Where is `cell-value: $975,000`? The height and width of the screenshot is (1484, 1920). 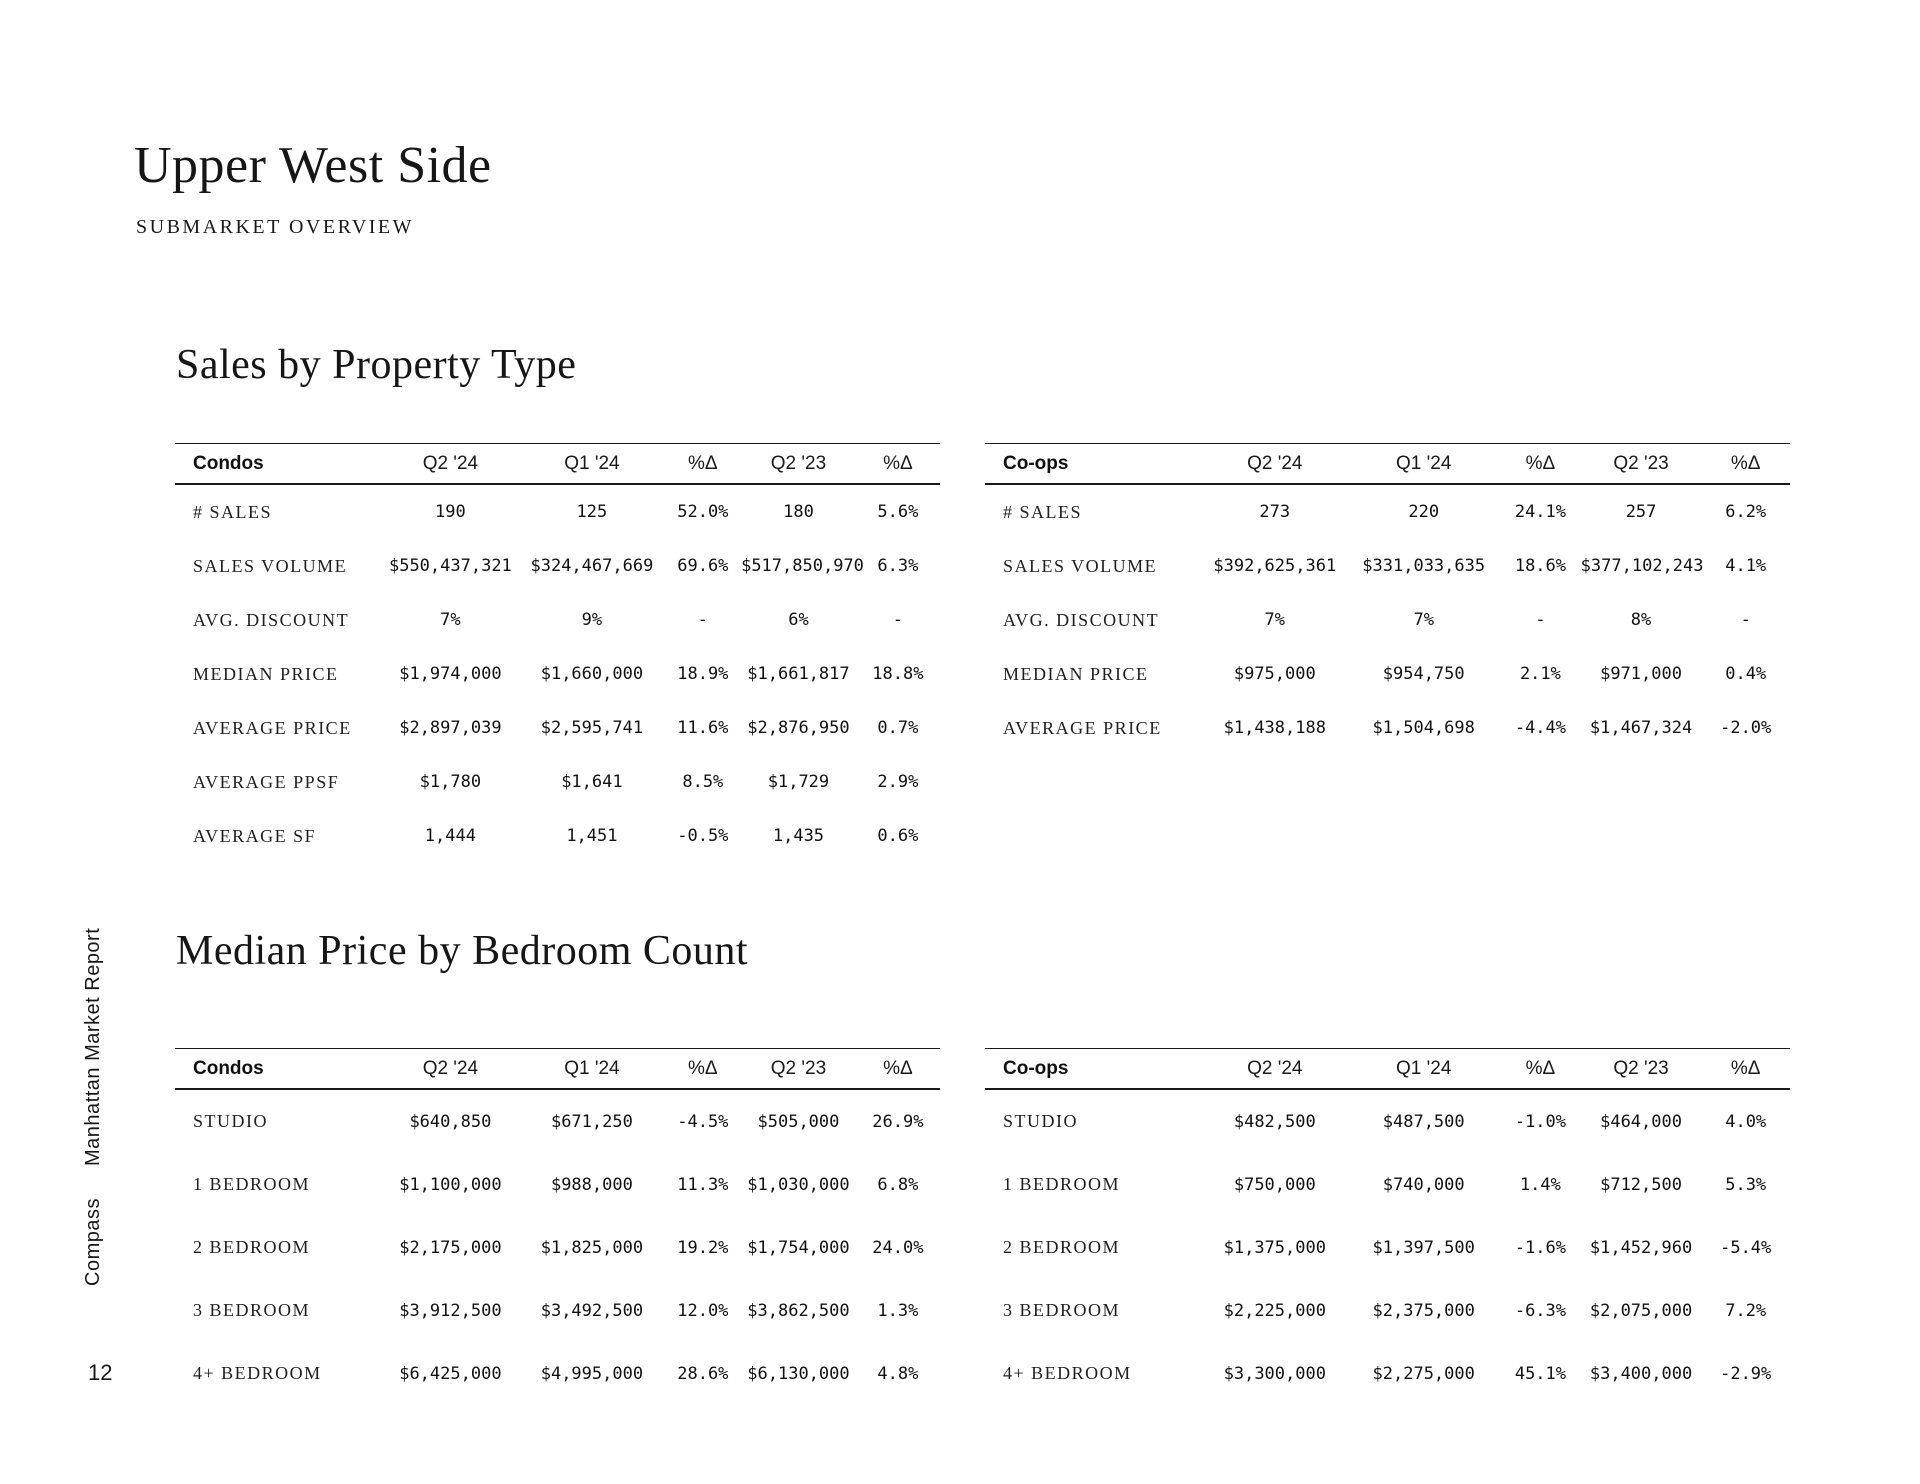 cell-value: $975,000 is located at coordinates (1274, 674).